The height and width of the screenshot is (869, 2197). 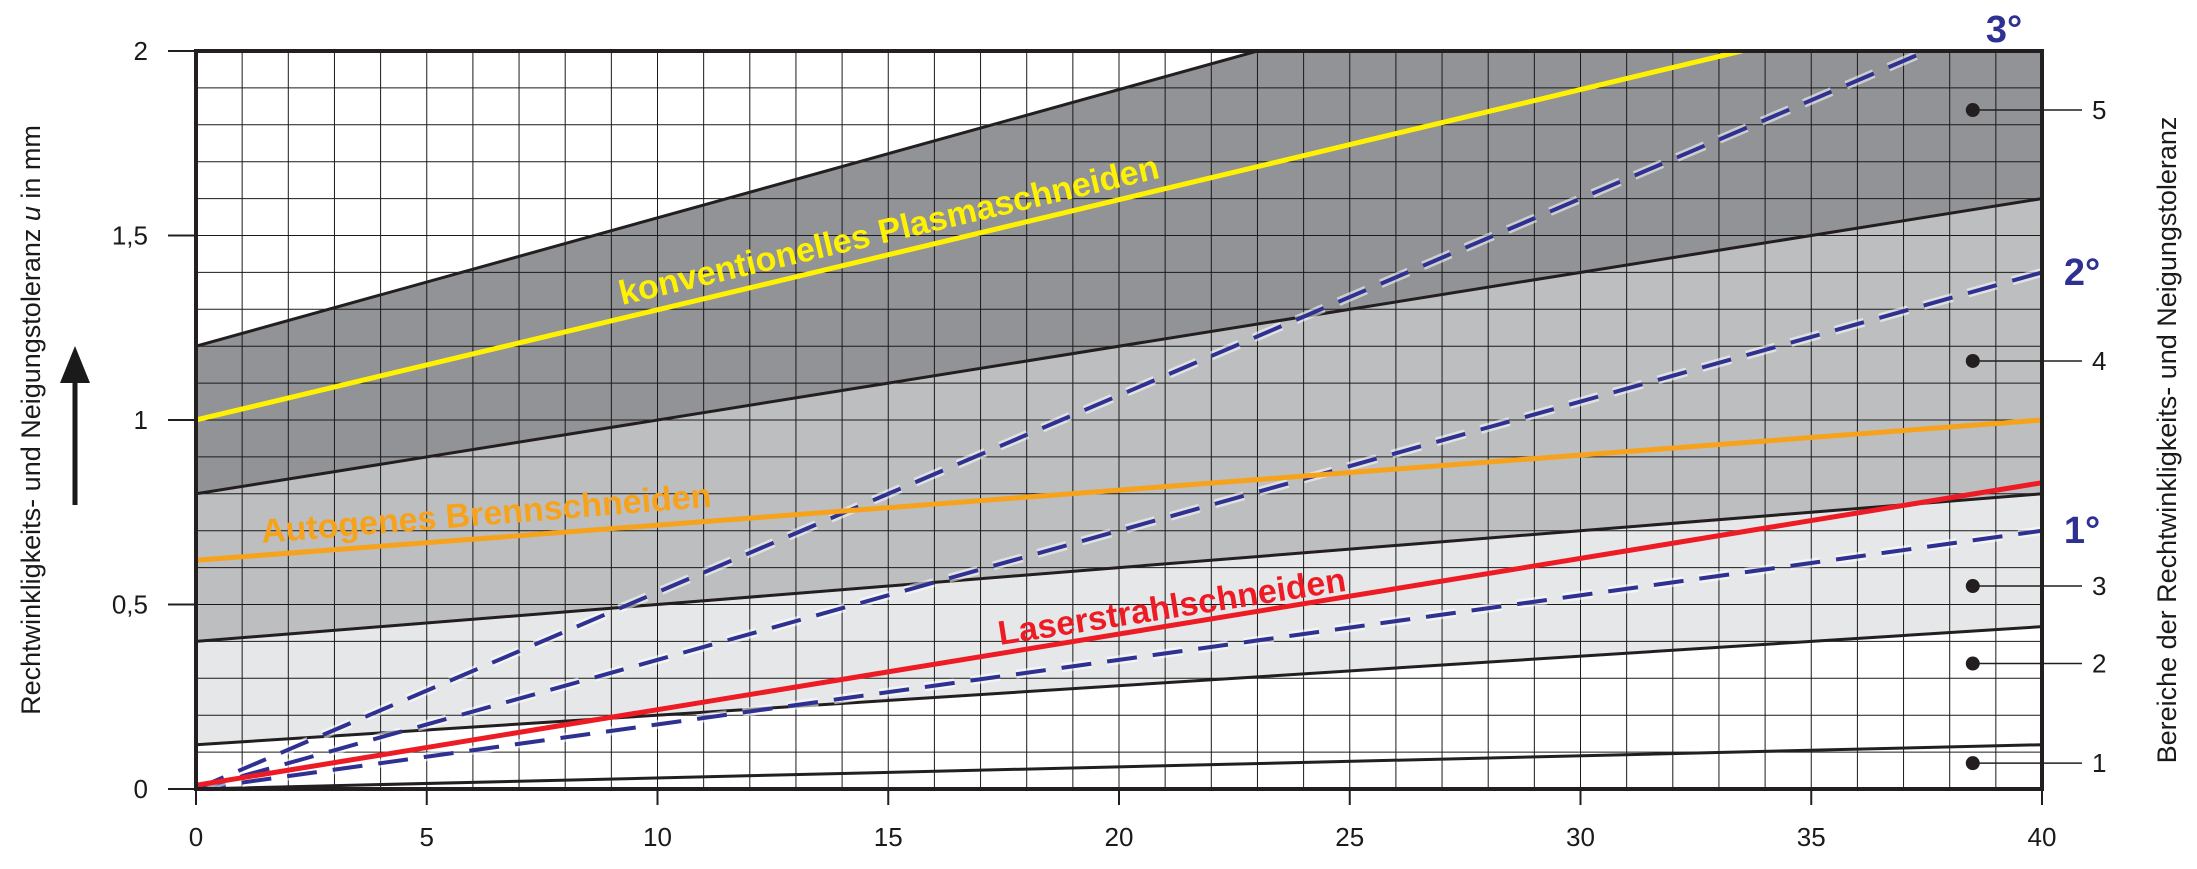 What do you see at coordinates (427, 837) in the screenshot?
I see `x-tick-label: 5` at bounding box center [427, 837].